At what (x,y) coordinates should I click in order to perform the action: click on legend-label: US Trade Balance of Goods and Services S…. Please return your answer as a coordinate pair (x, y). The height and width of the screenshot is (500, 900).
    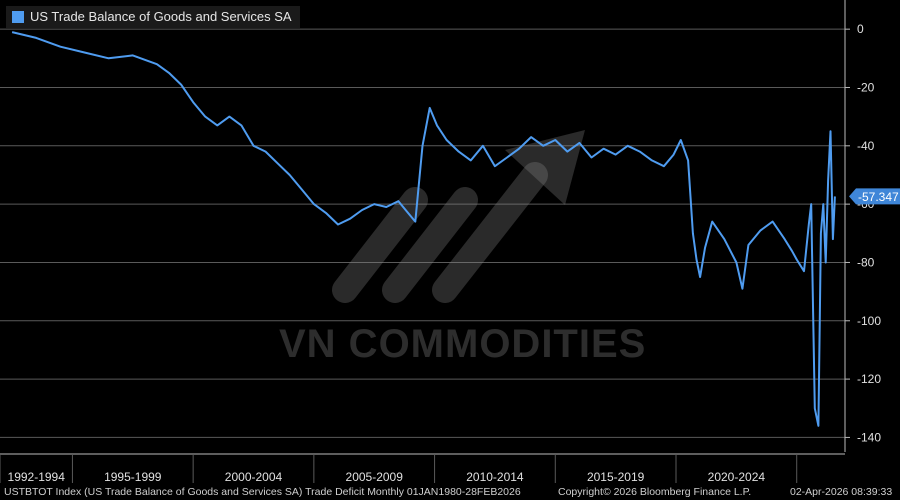
    Looking at the image, I should click on (161, 16).